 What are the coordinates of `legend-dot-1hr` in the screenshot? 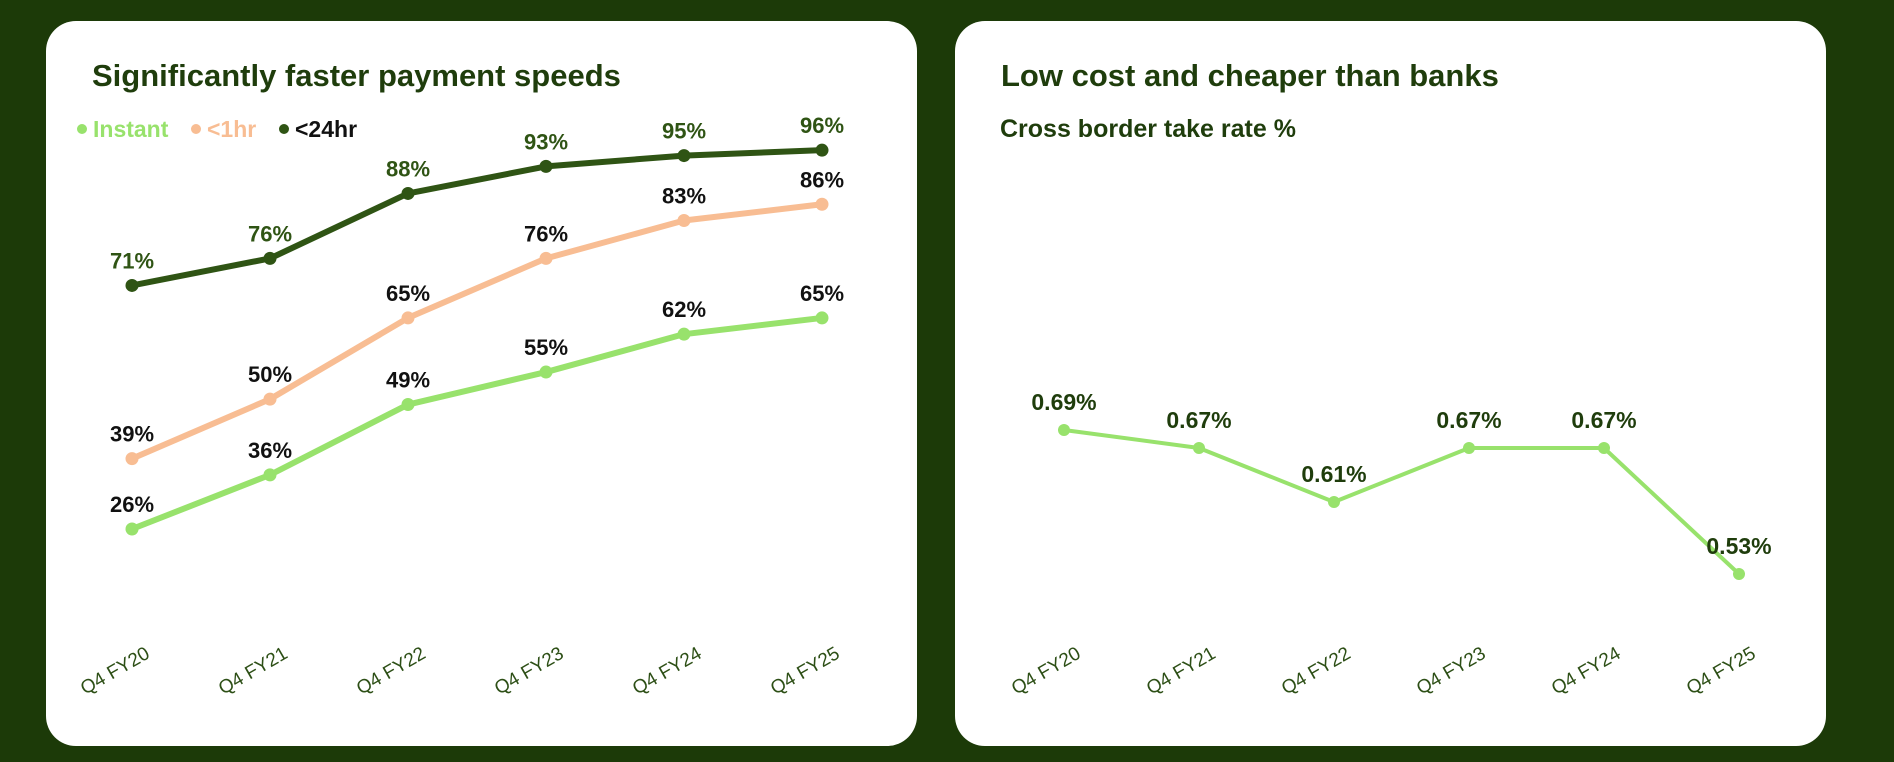 It's located at (196, 129).